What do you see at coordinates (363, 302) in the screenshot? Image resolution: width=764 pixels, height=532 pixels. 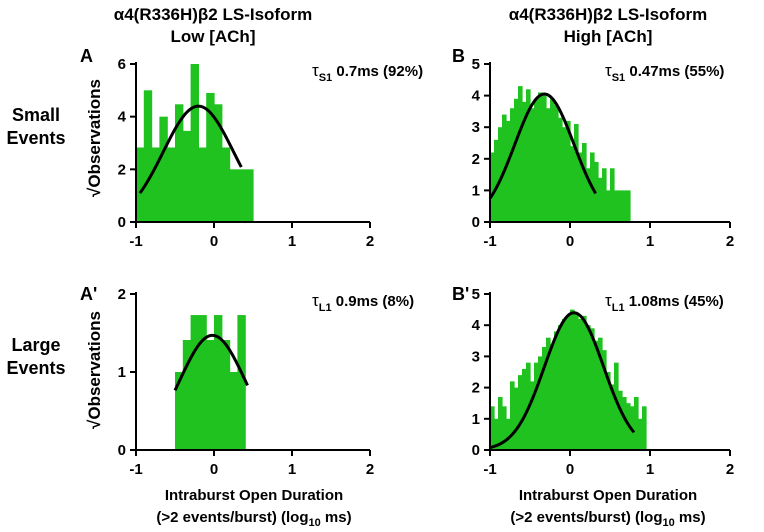 I see `tau-annotation: τL1 0.9ms (8%)` at bounding box center [363, 302].